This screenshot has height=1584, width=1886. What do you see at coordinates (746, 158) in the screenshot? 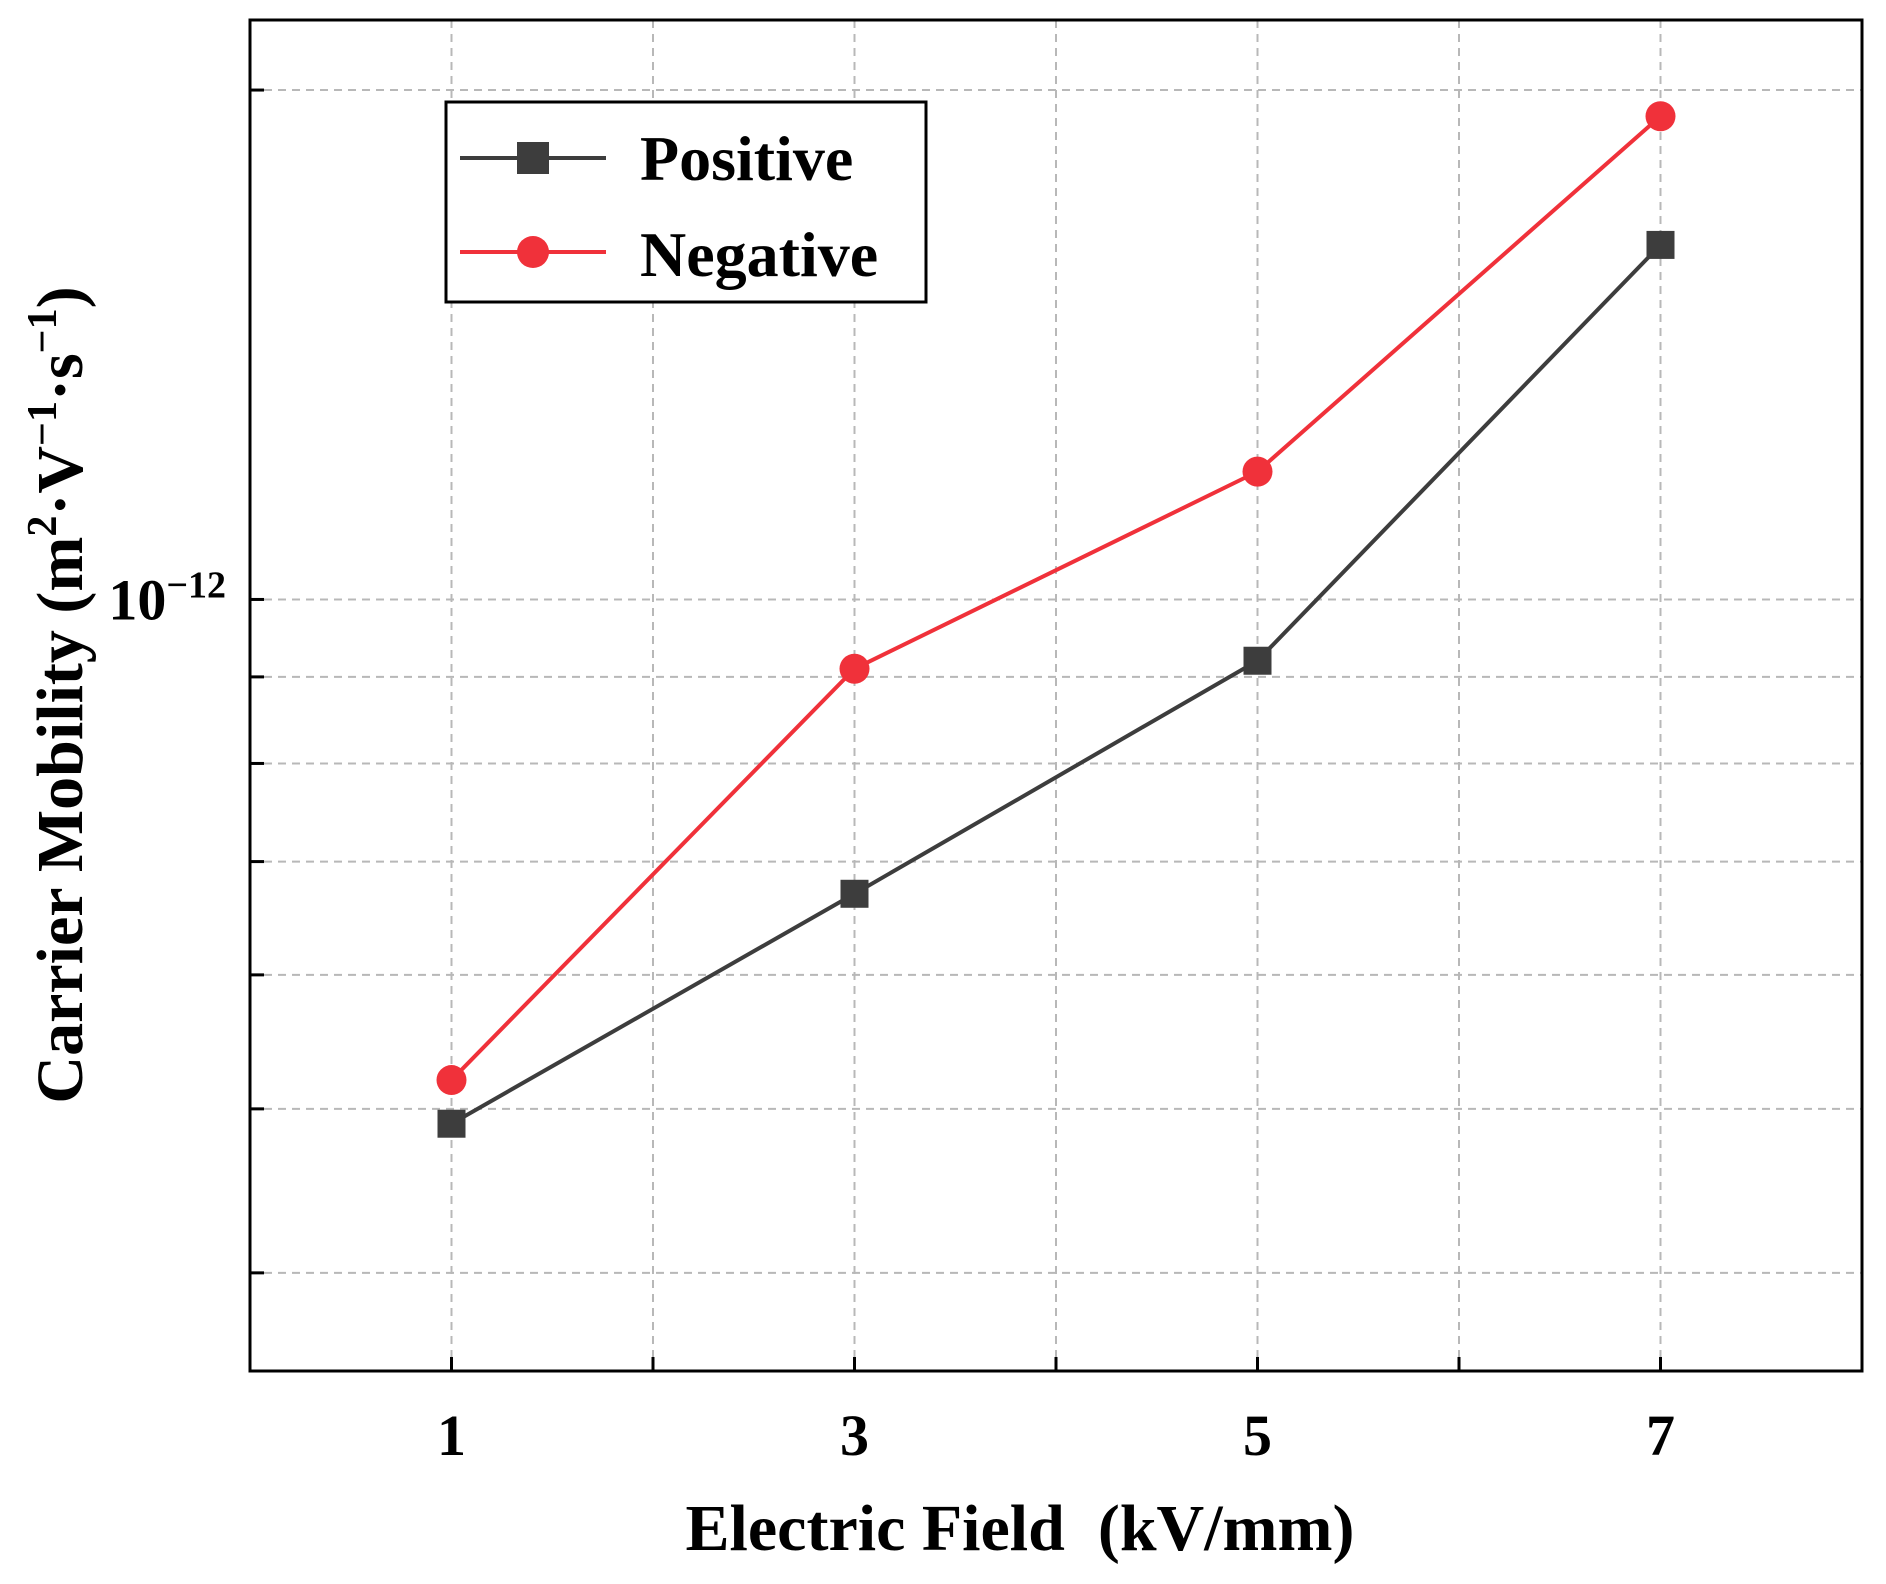
I see `legend-label-positive: Positive` at bounding box center [746, 158].